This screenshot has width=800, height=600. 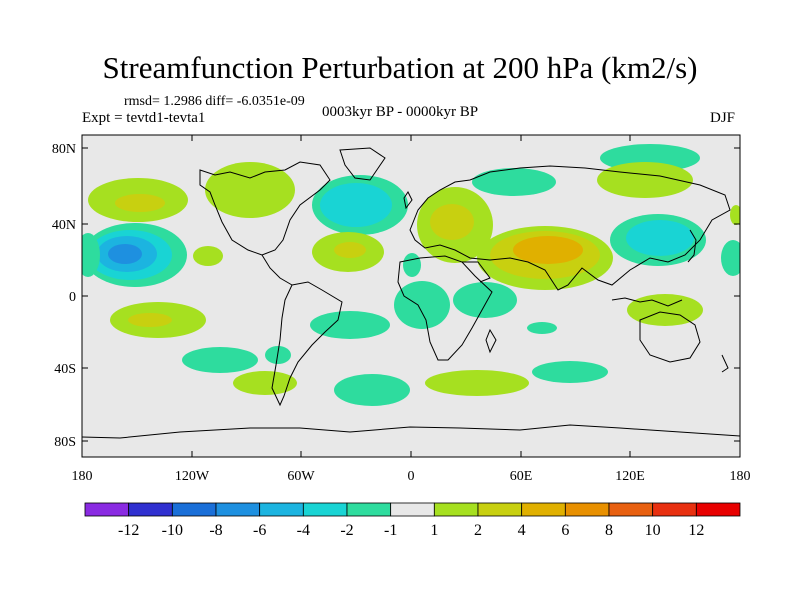 I want to click on contour-npacific-core, so click(x=125, y=254).